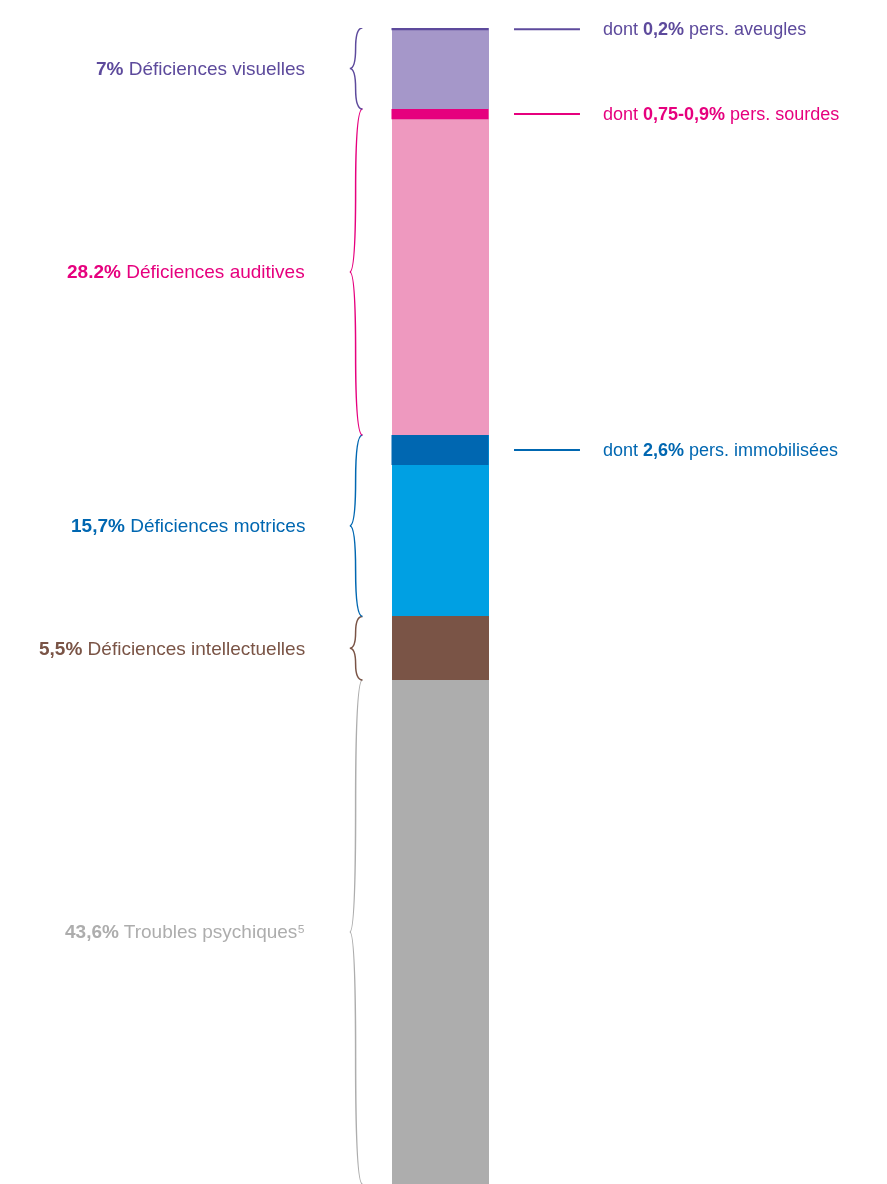 Image resolution: width=887 pixels, height=1184 pixels. Describe the element at coordinates (201, 68) in the screenshot. I see `text: 7% Déficiences visuelles` at that location.